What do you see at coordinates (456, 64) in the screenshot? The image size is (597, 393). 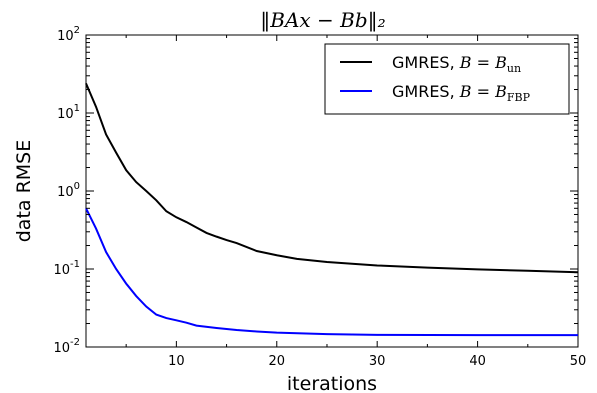 I see `legend-label-1: GMRES, B = Bun` at bounding box center [456, 64].